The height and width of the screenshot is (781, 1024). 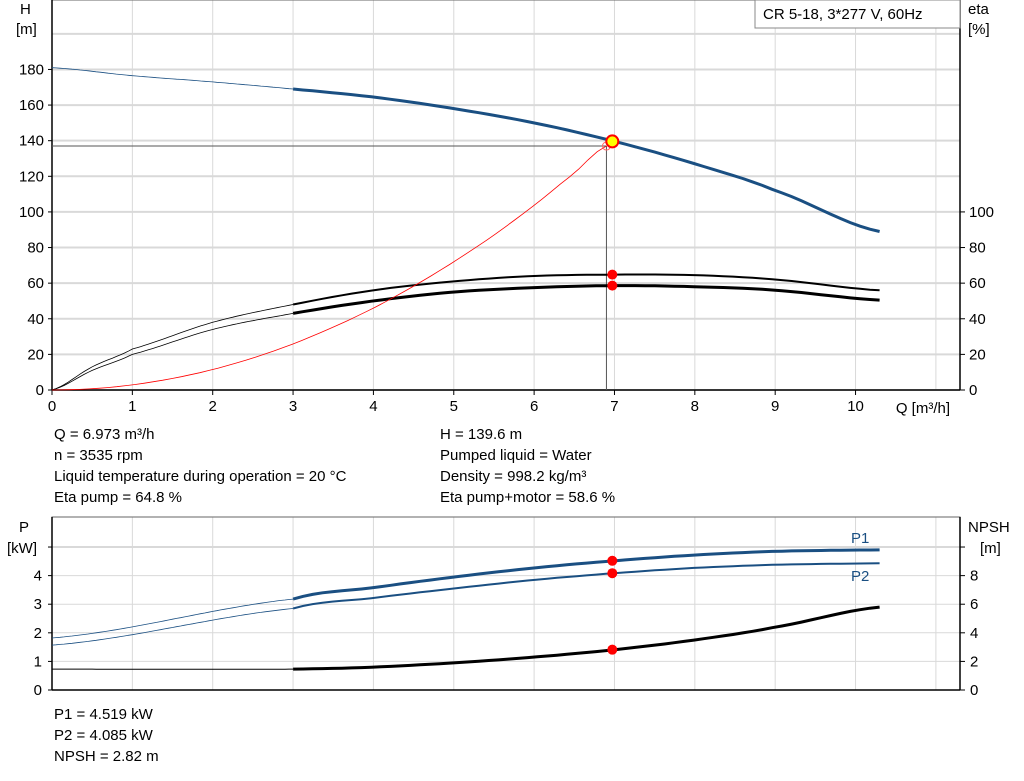 I want to click on eta-pump-motor-duty-point, so click(x=612, y=285).